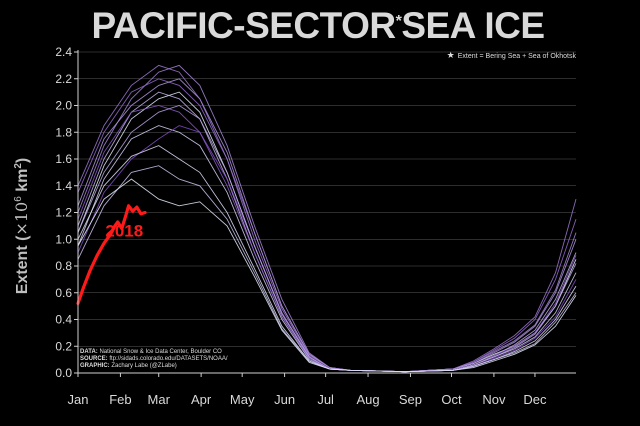  Describe the element at coordinates (63, 293) in the screenshot. I see `y-tick-label: 0.6` at that location.